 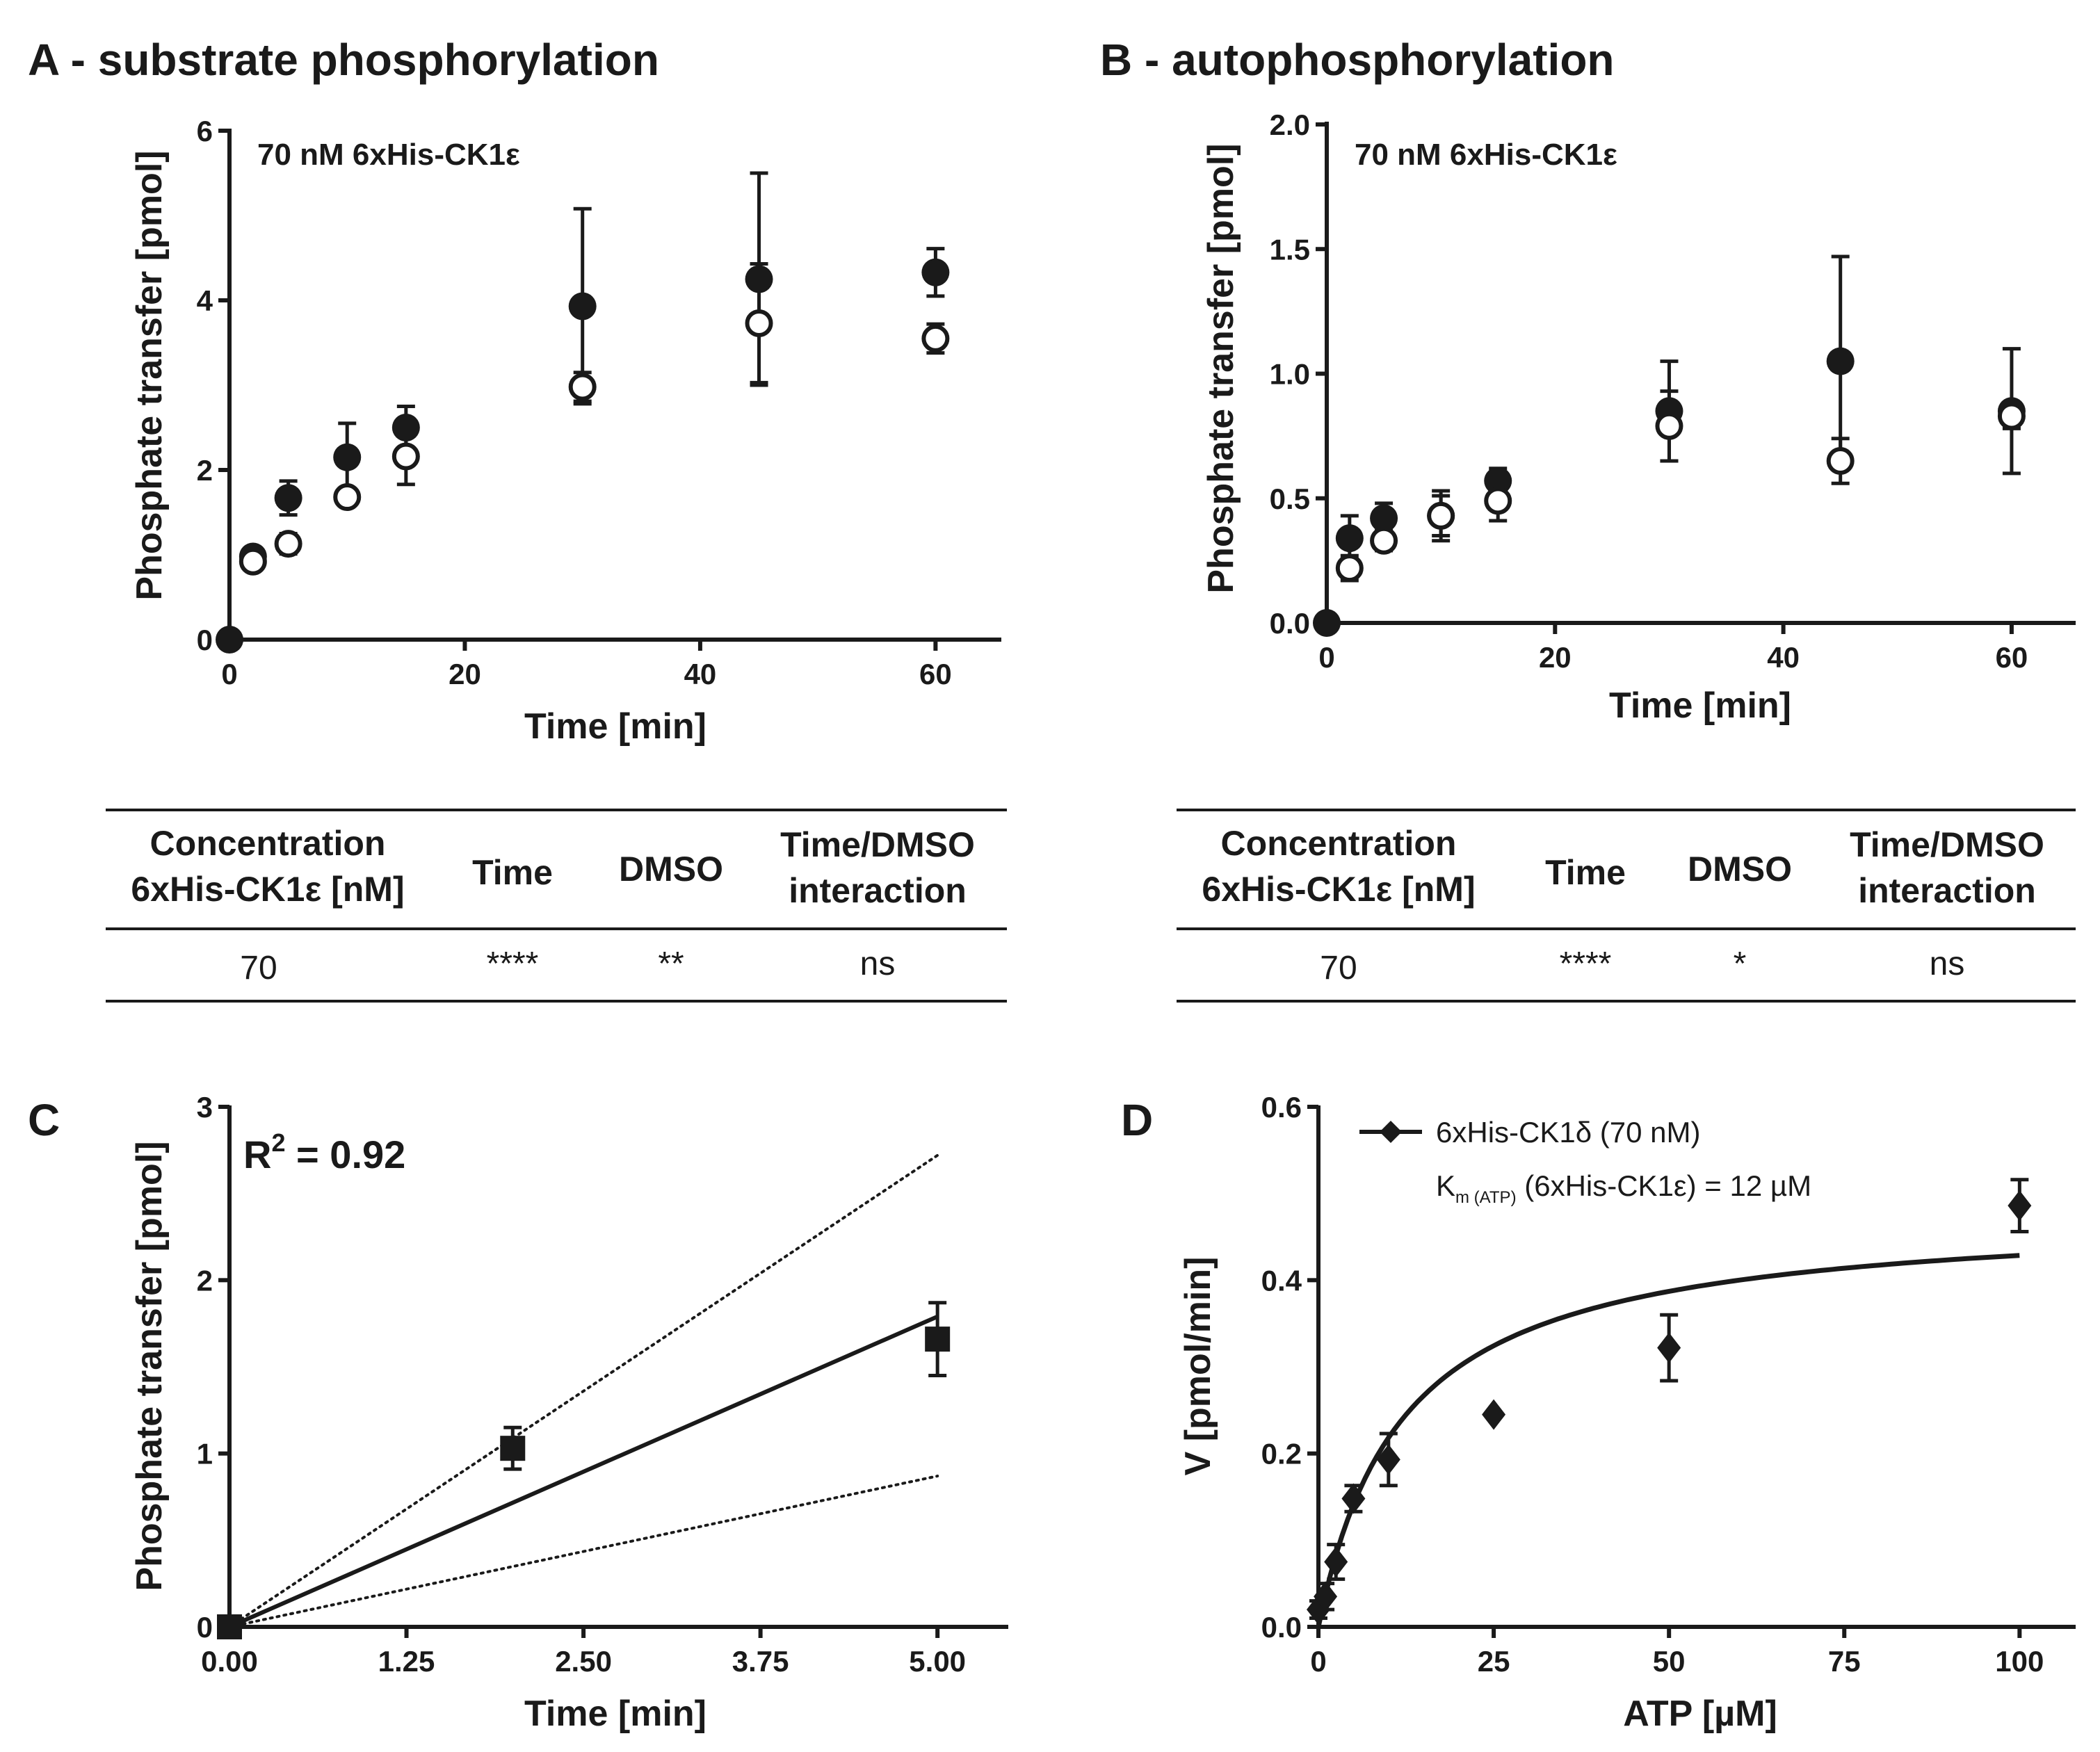 What do you see at coordinates (229, 674) in the screenshot?
I see `panel-a-x-tick-label: 0` at bounding box center [229, 674].